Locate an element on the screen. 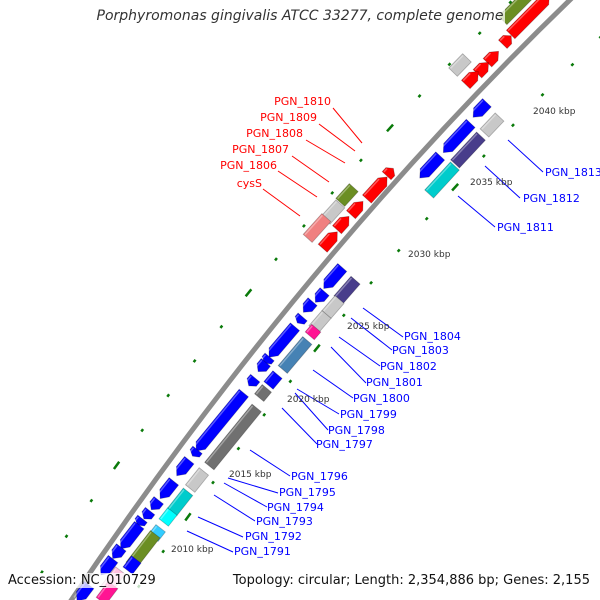 This screenshot has width=600, height=600. gene-label-reverse: PGN_1797 is located at coordinates (344, 444).